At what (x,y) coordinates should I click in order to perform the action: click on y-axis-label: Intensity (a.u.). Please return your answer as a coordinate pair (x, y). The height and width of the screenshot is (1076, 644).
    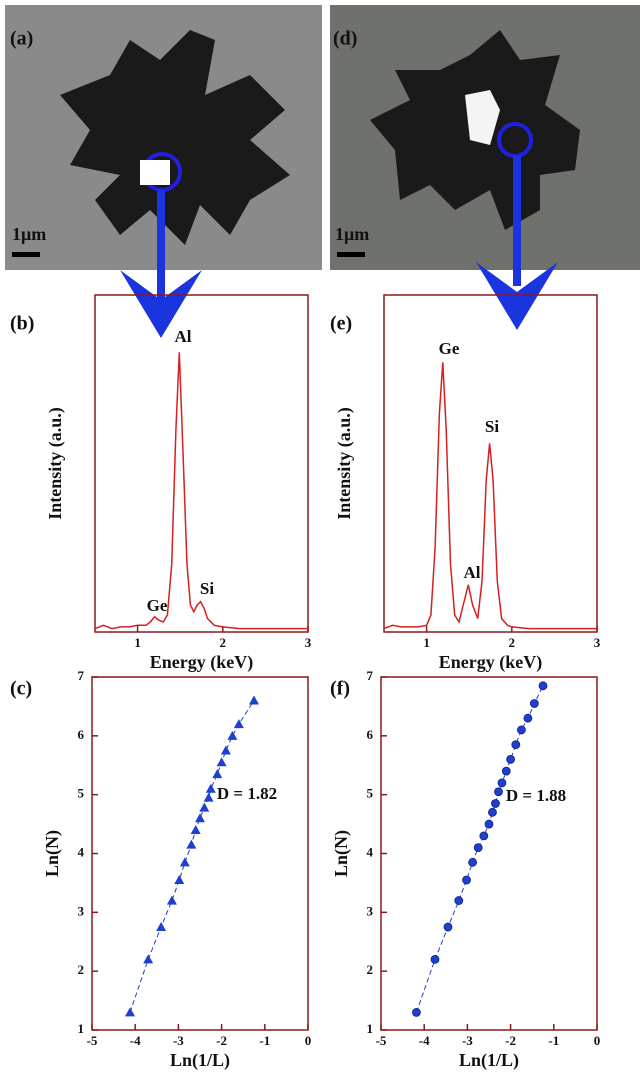
    Looking at the image, I should click on (55, 463).